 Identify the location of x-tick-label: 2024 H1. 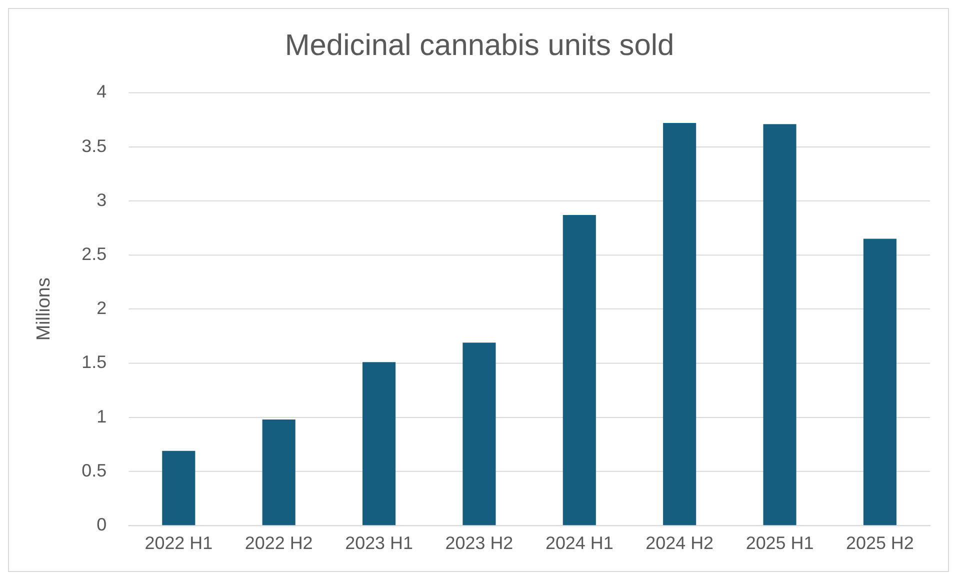
(579, 543).